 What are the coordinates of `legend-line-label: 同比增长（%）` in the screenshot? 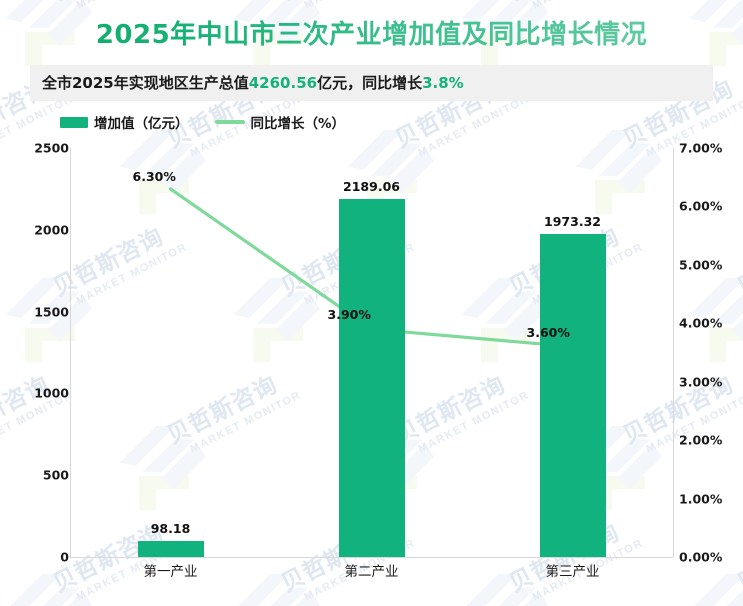 It's located at (298, 124).